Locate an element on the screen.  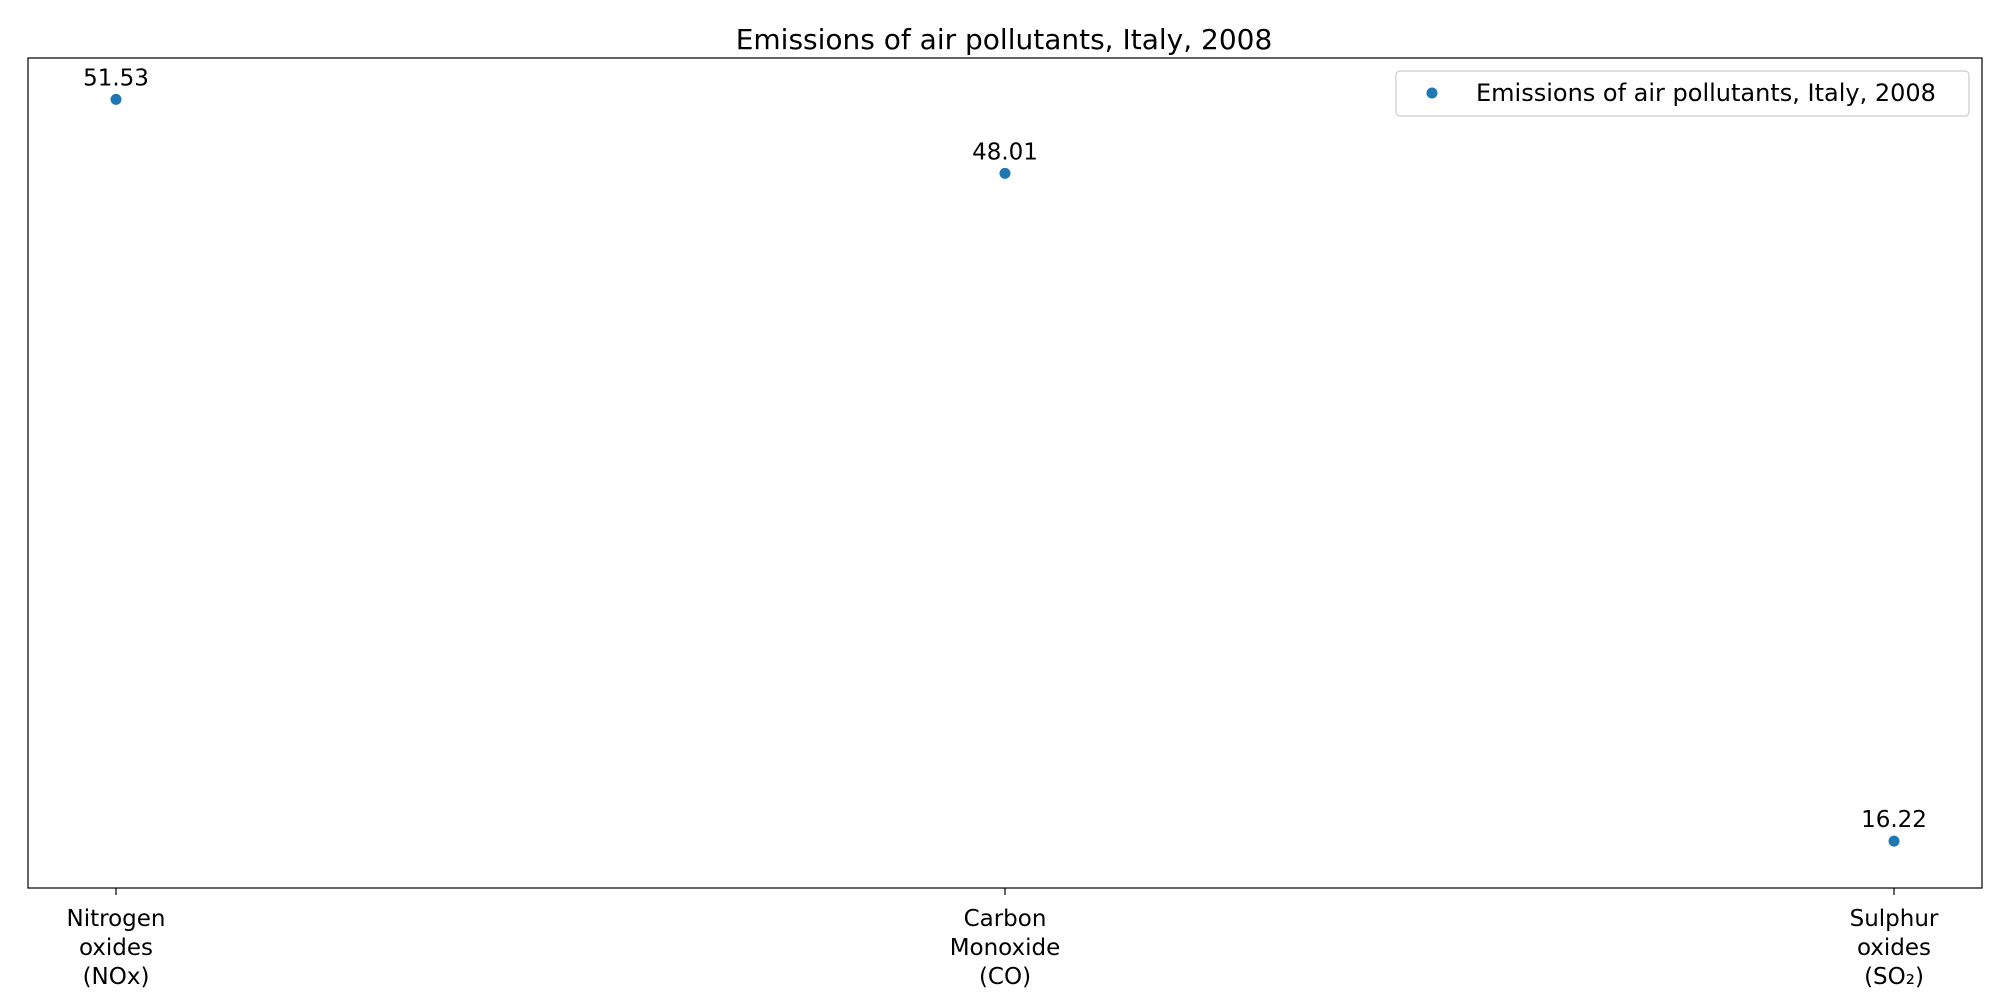
legend: Emissions of air pollutants, Italy, 2008 is located at coordinates (1682, 93).